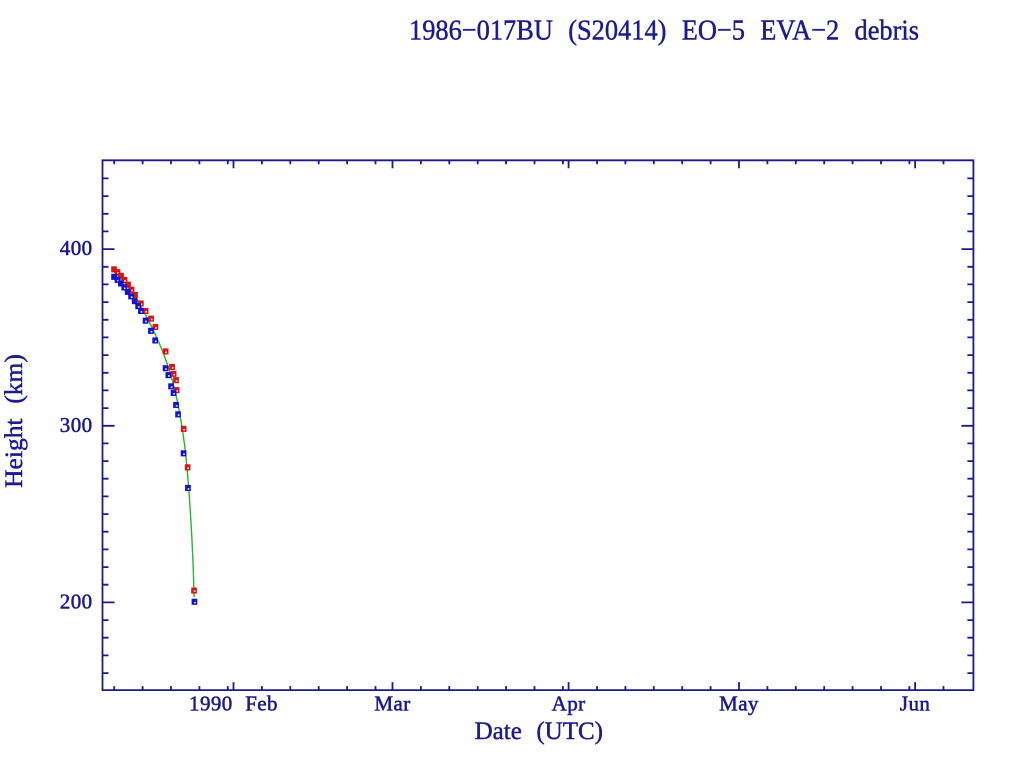  Describe the element at coordinates (14, 421) in the screenshot. I see `svg-text: Height (km)` at that location.